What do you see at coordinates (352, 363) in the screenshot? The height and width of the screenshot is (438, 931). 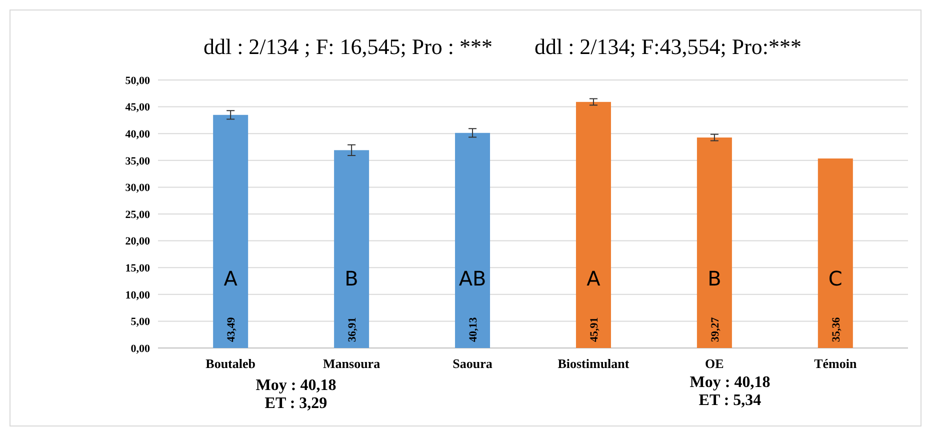 I see `x-tick-label: Mansoura` at bounding box center [352, 363].